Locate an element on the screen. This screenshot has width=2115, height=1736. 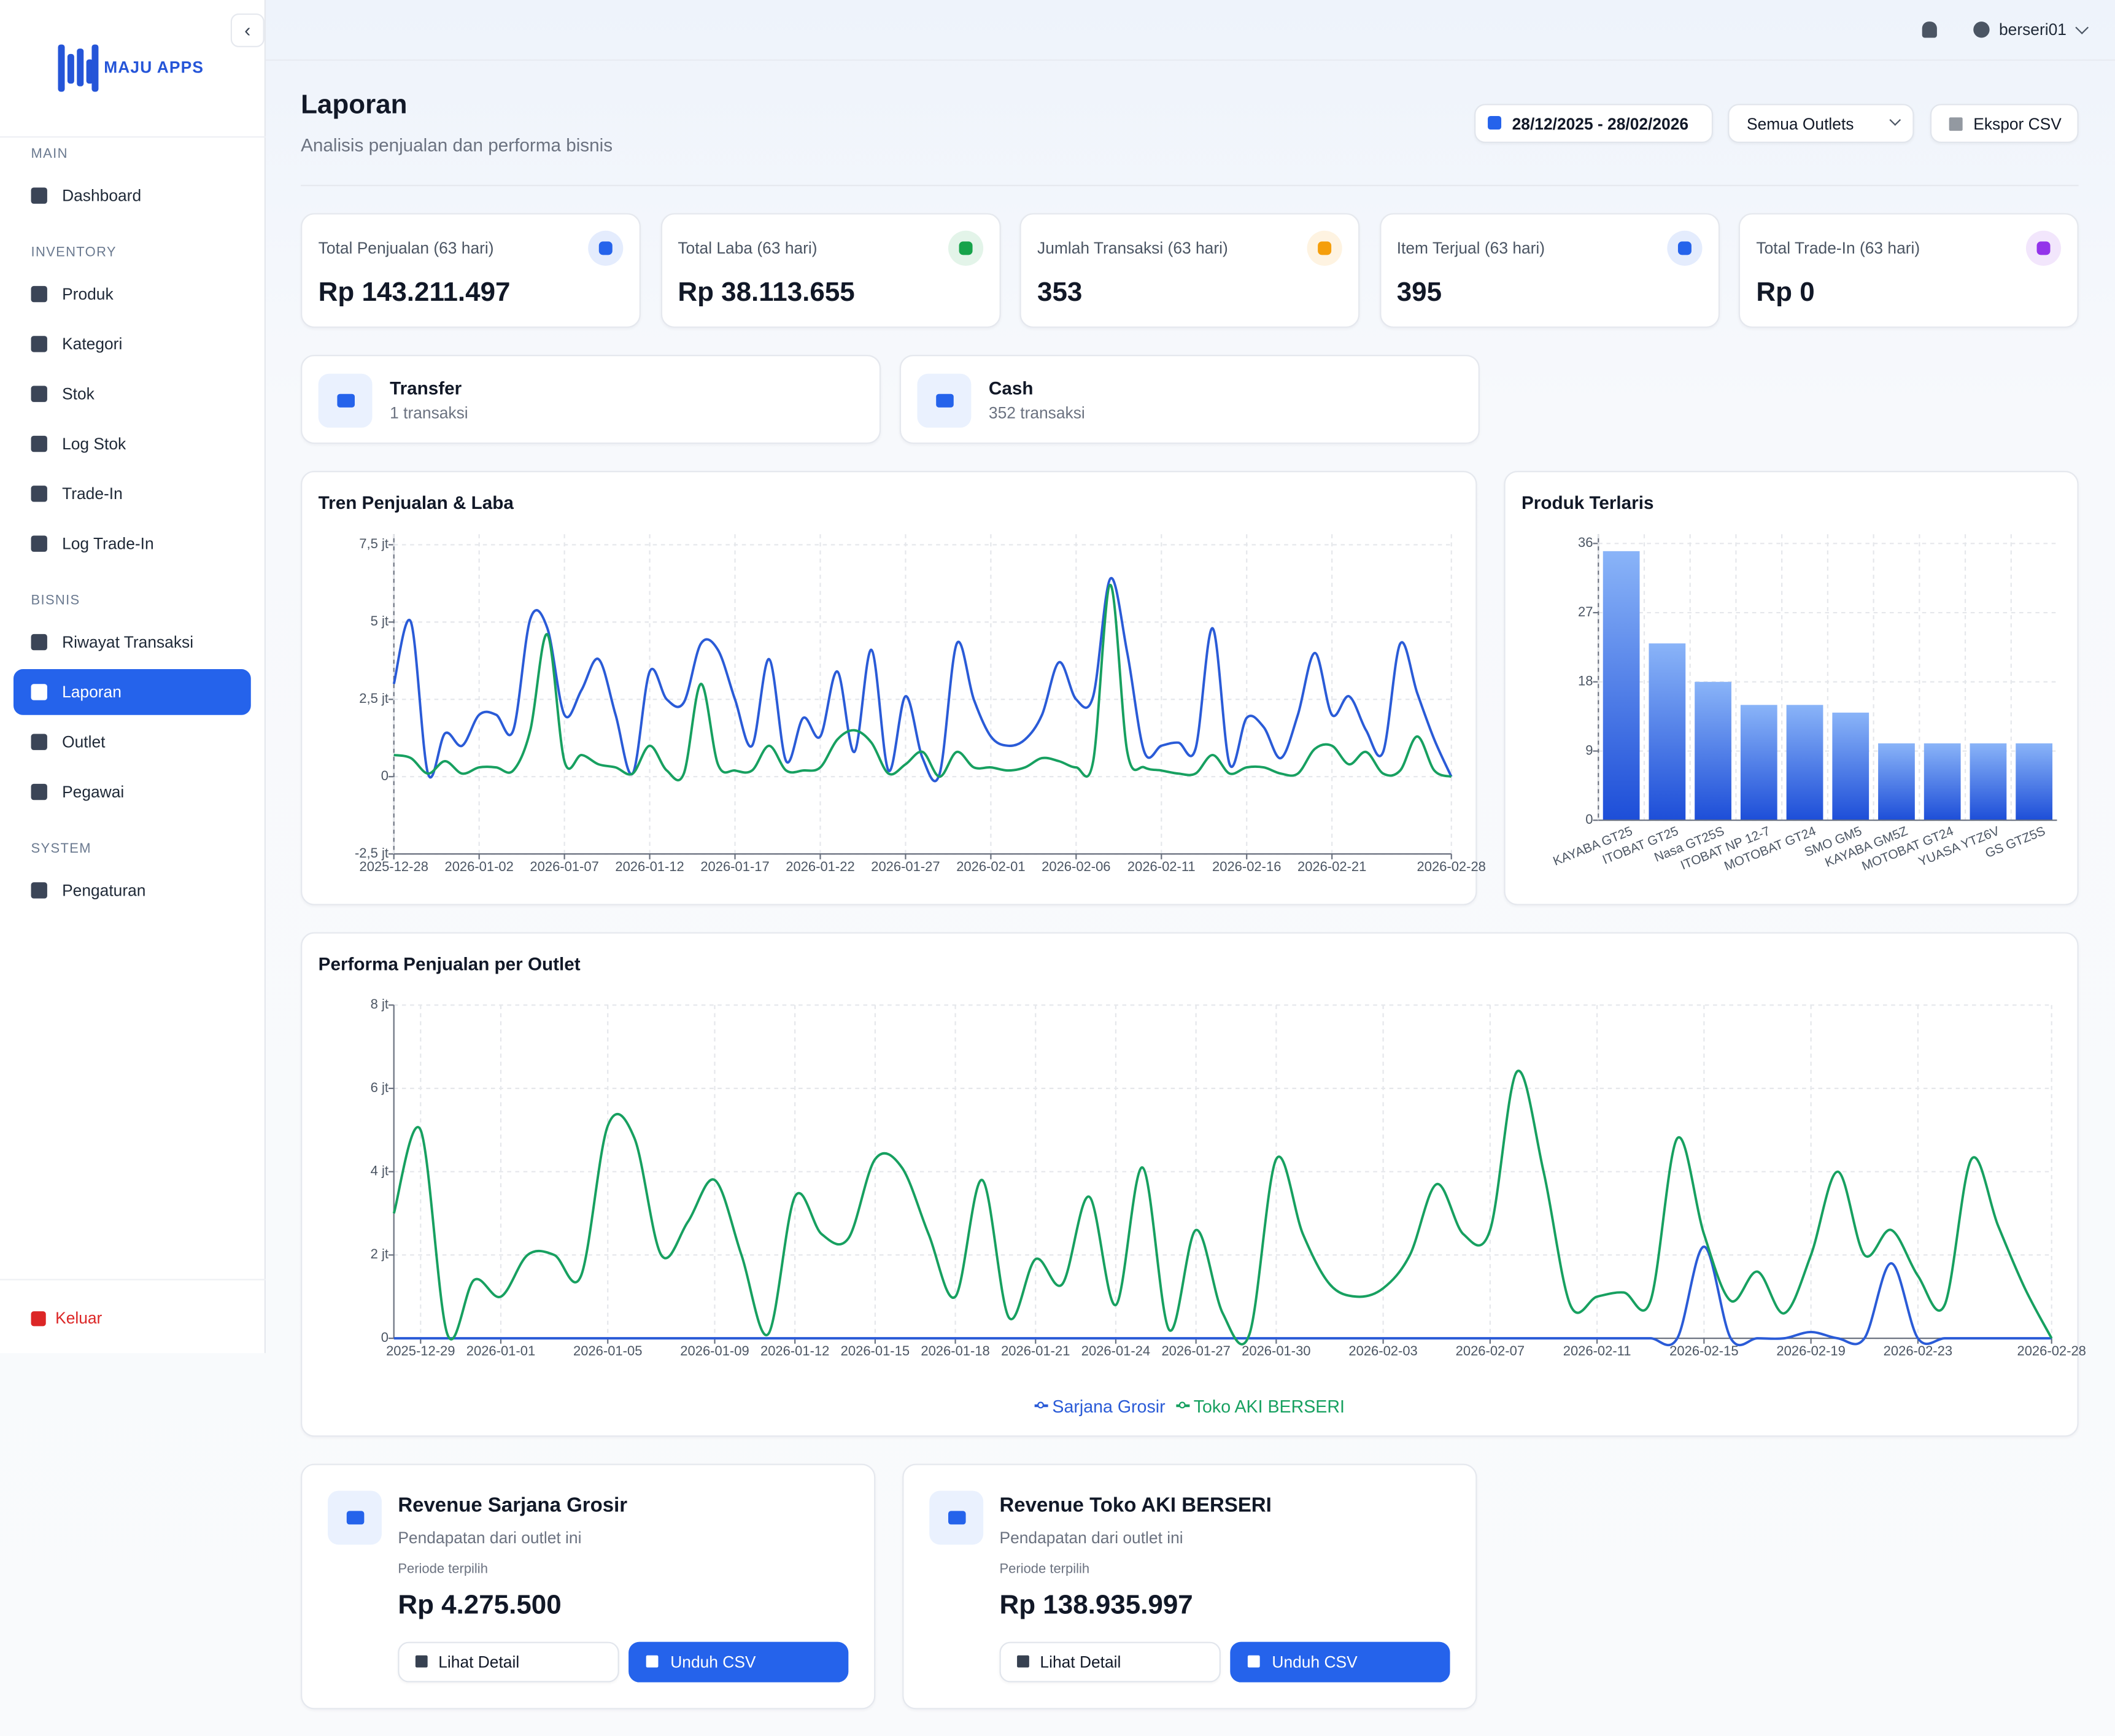
stat-label: Jumlah Transaksi (63 hari) is located at coordinates (1132, 248).